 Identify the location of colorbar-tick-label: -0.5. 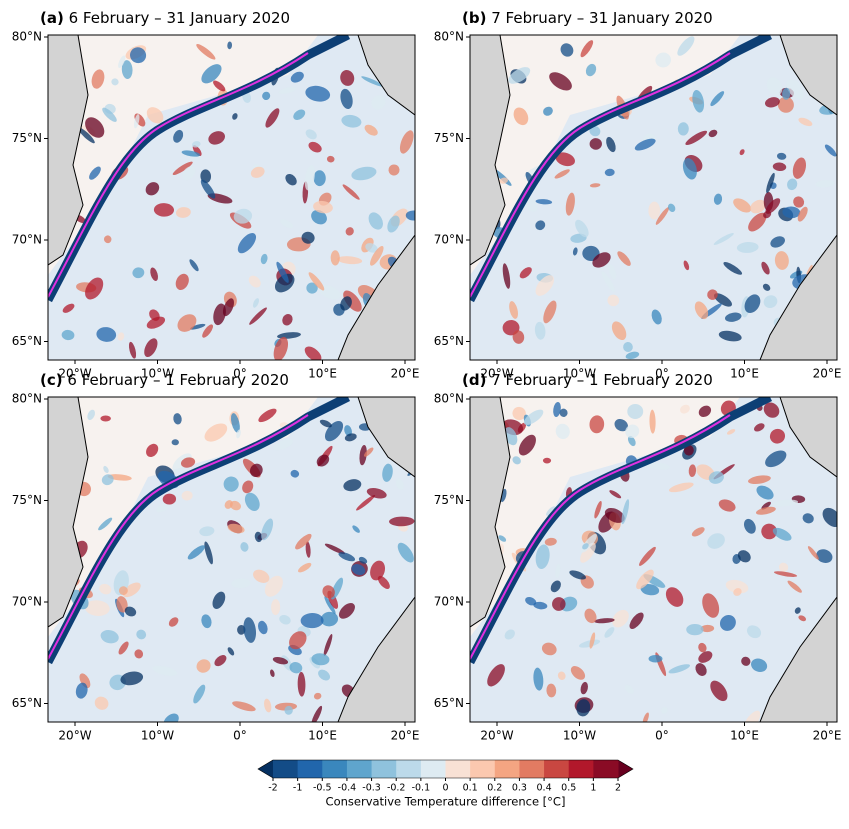
(322, 788).